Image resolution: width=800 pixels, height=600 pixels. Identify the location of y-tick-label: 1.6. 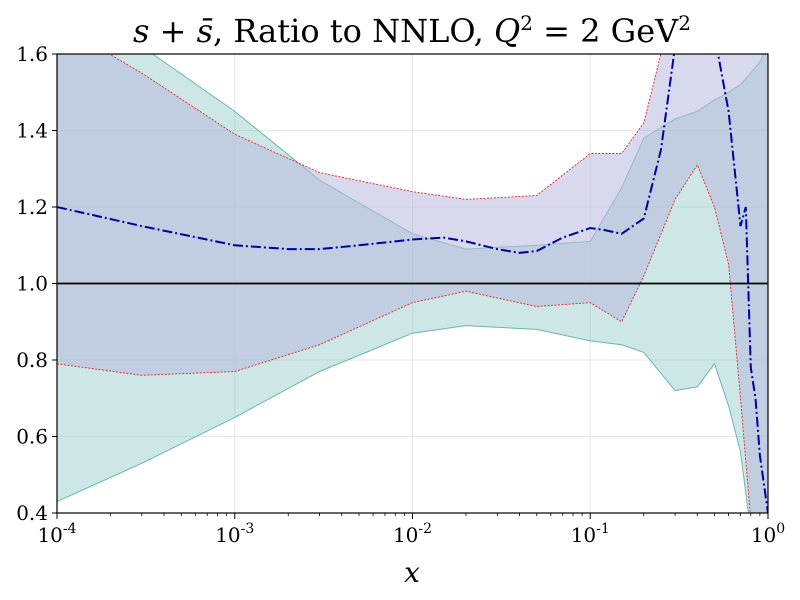
(32, 54).